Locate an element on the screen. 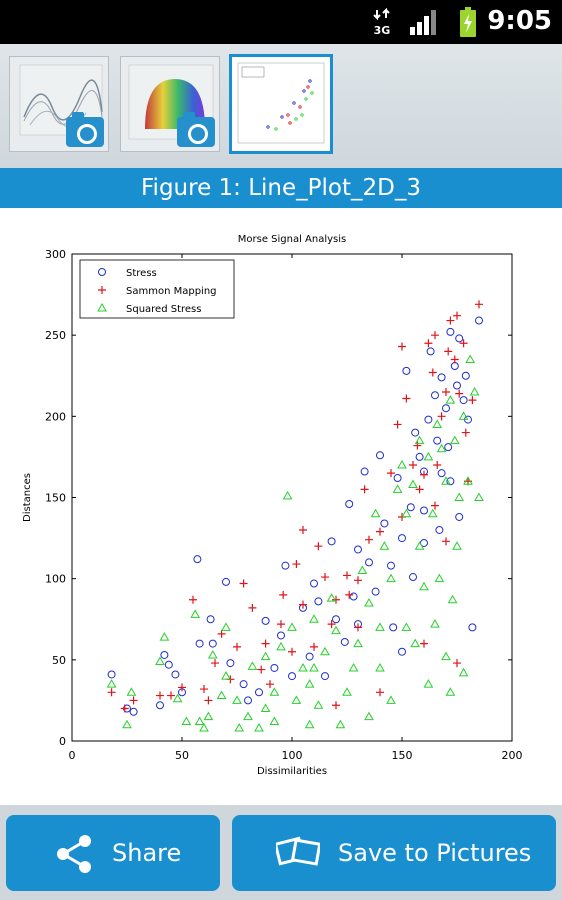 Image resolution: width=562 pixels, height=900 pixels. y-tick-label: 100 is located at coordinates (55, 579).